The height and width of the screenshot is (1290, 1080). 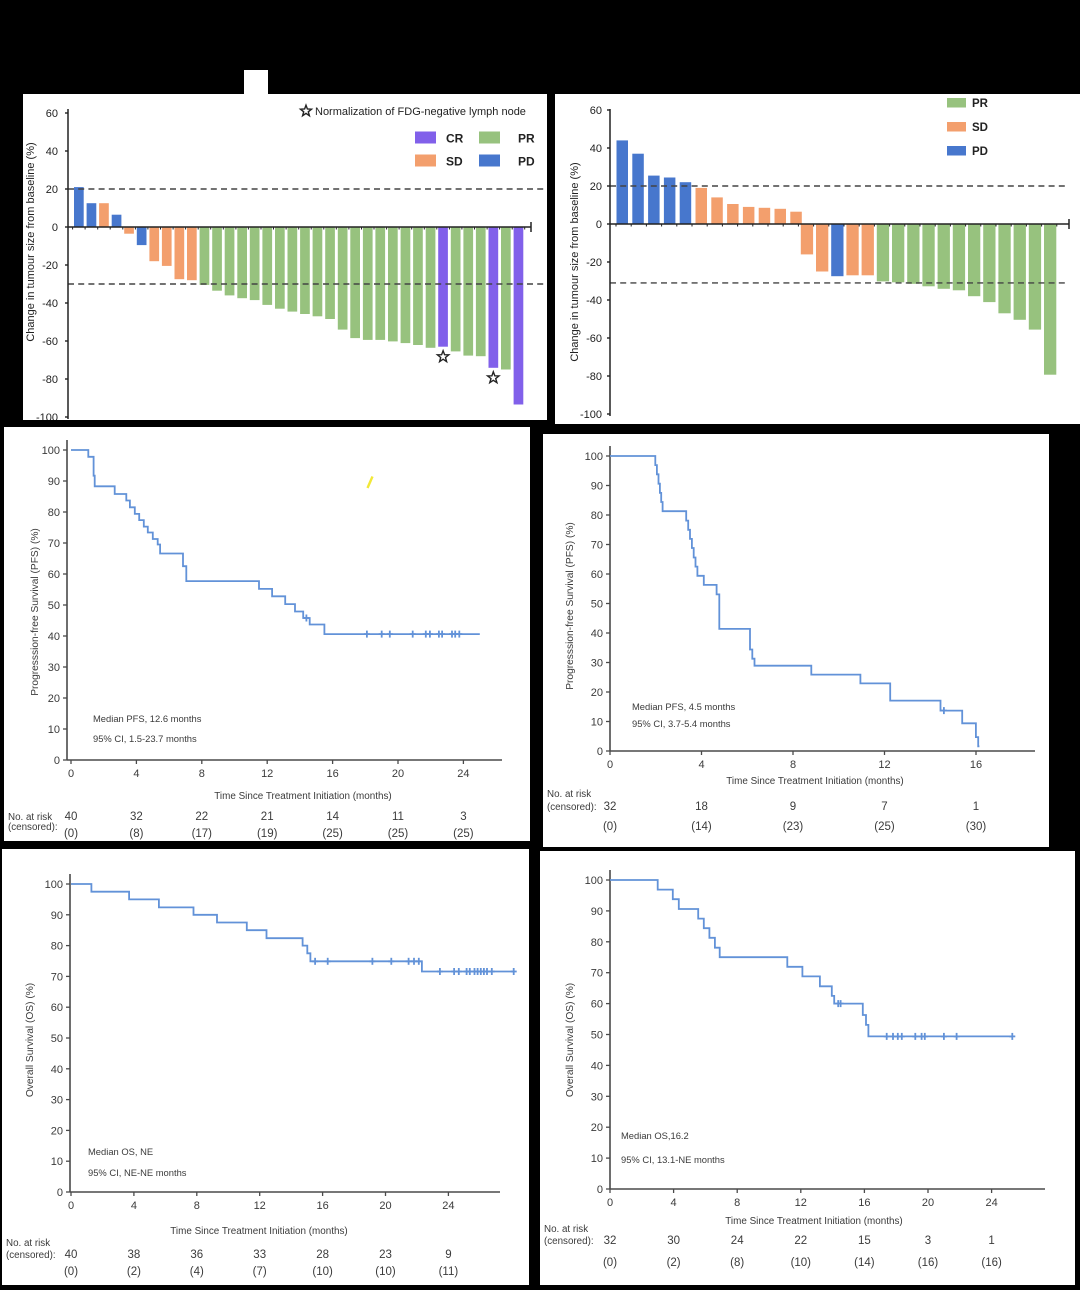 I want to click on svg-text:Change in tumour size from bas: Change in tumour size from baseline (%), so click(x=575, y=261).